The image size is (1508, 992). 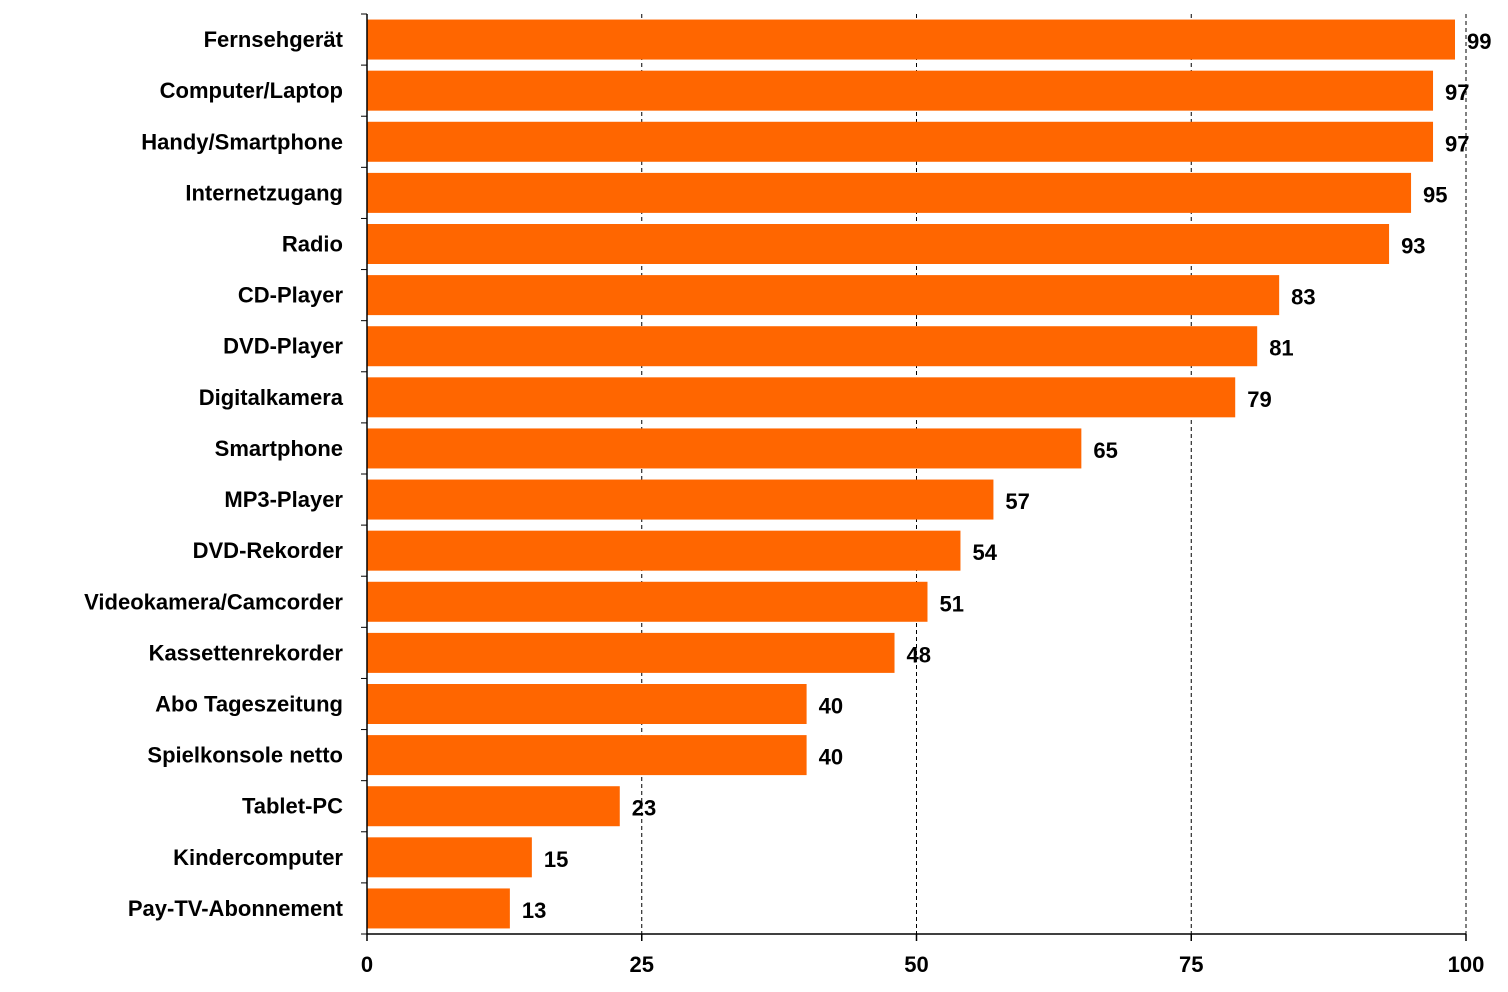 What do you see at coordinates (258, 857) in the screenshot?
I see `category-label: Kindercomputer` at bounding box center [258, 857].